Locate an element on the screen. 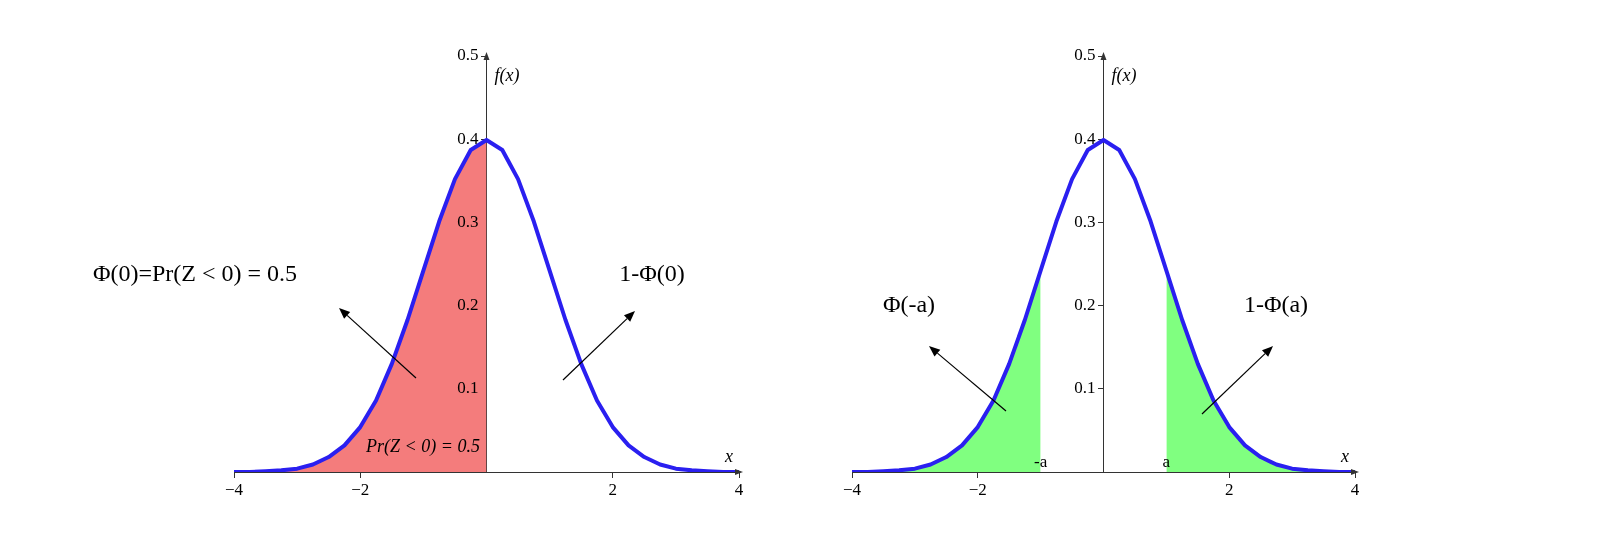 This screenshot has height=556, width=1610. annotation: a is located at coordinates (1166, 461).